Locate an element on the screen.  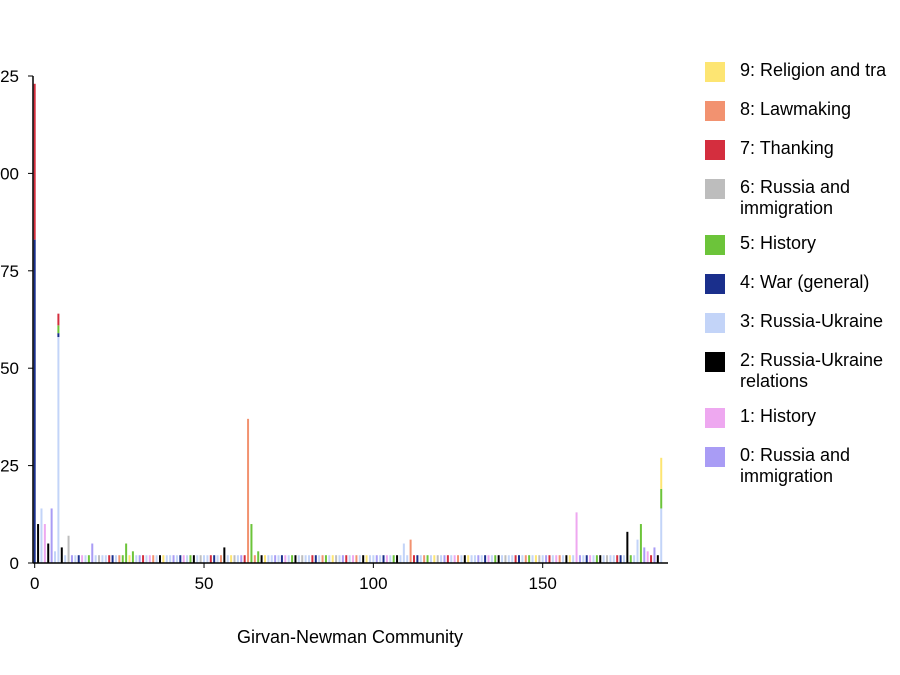
legend-label: 9: Religion and tra is located at coordinates (813, 70).